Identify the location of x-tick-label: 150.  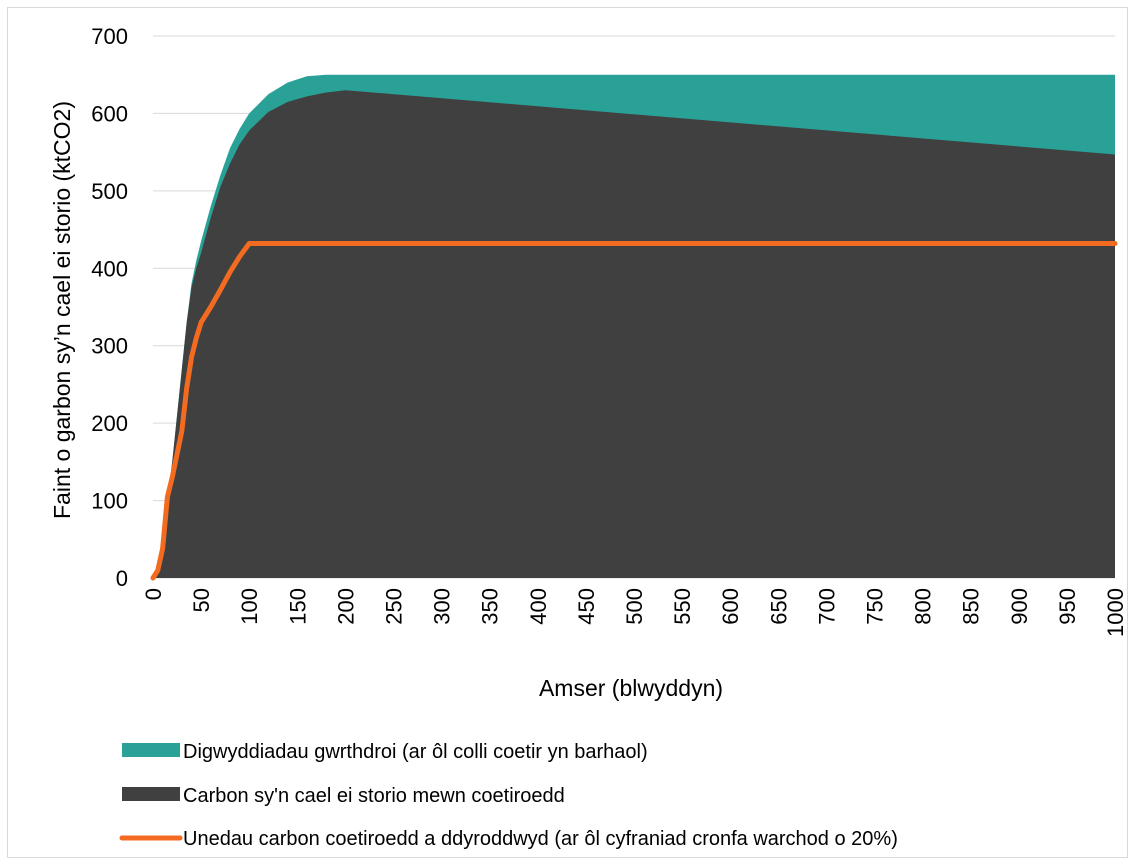
(297, 606).